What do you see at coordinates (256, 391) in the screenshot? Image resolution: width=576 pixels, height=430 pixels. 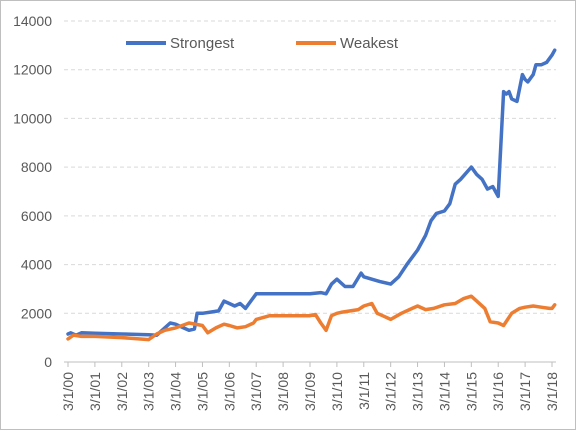 I see `x-tick-label: 3/1/07` at bounding box center [256, 391].